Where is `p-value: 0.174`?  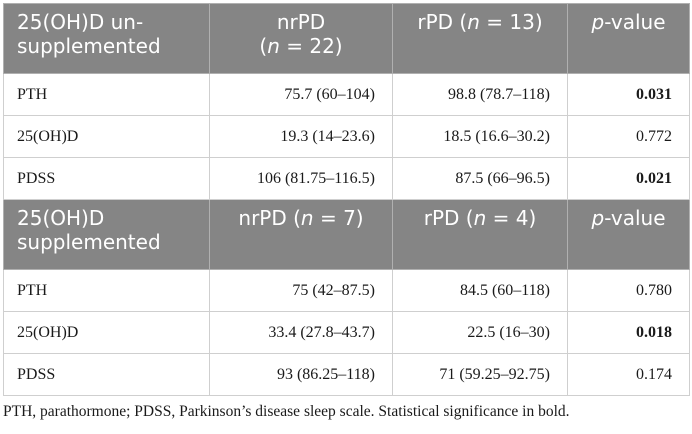 p-value: 0.174 is located at coordinates (628, 374).